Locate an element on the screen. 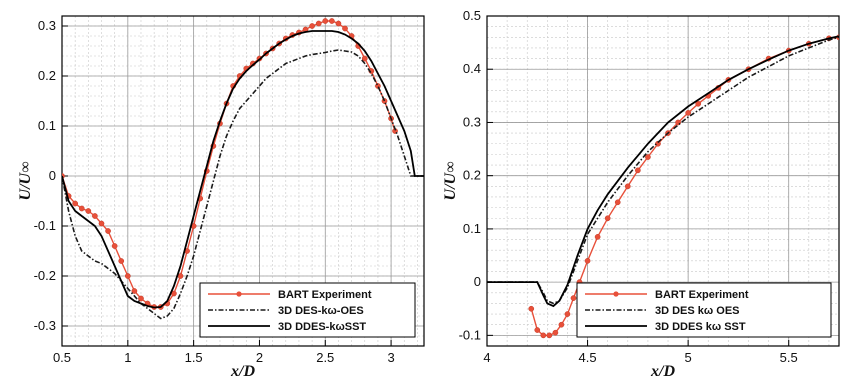 The width and height of the screenshot is (845, 383). y-tick-label: -0.2 is located at coordinates (45, 275).